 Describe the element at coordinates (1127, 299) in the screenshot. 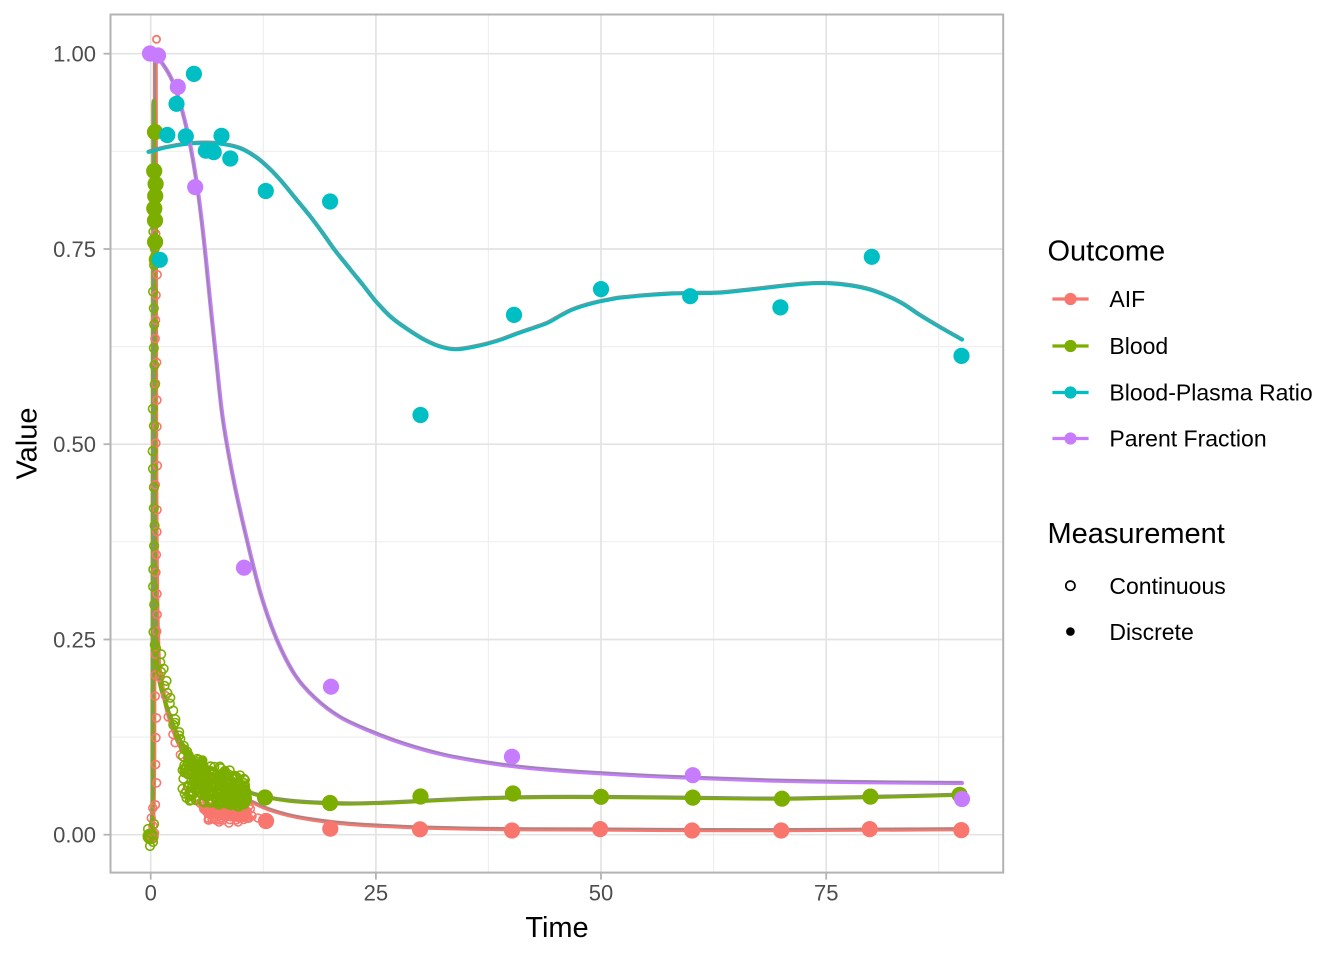

I see `svg-text: AIF` at that location.